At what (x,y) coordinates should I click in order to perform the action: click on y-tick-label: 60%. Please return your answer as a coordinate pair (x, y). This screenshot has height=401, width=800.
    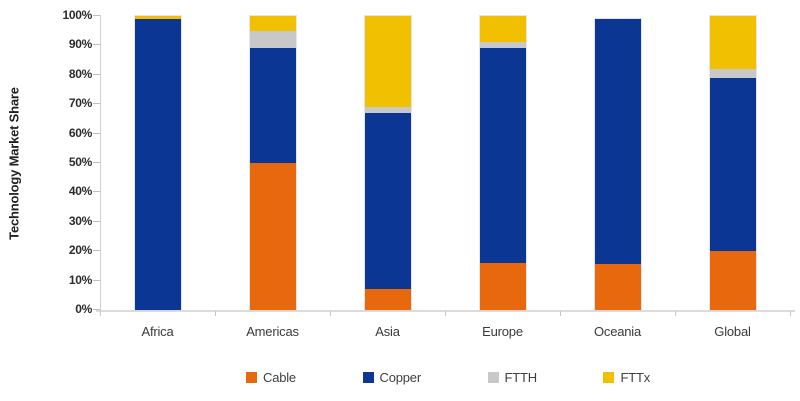
    Looking at the image, I should click on (80, 132).